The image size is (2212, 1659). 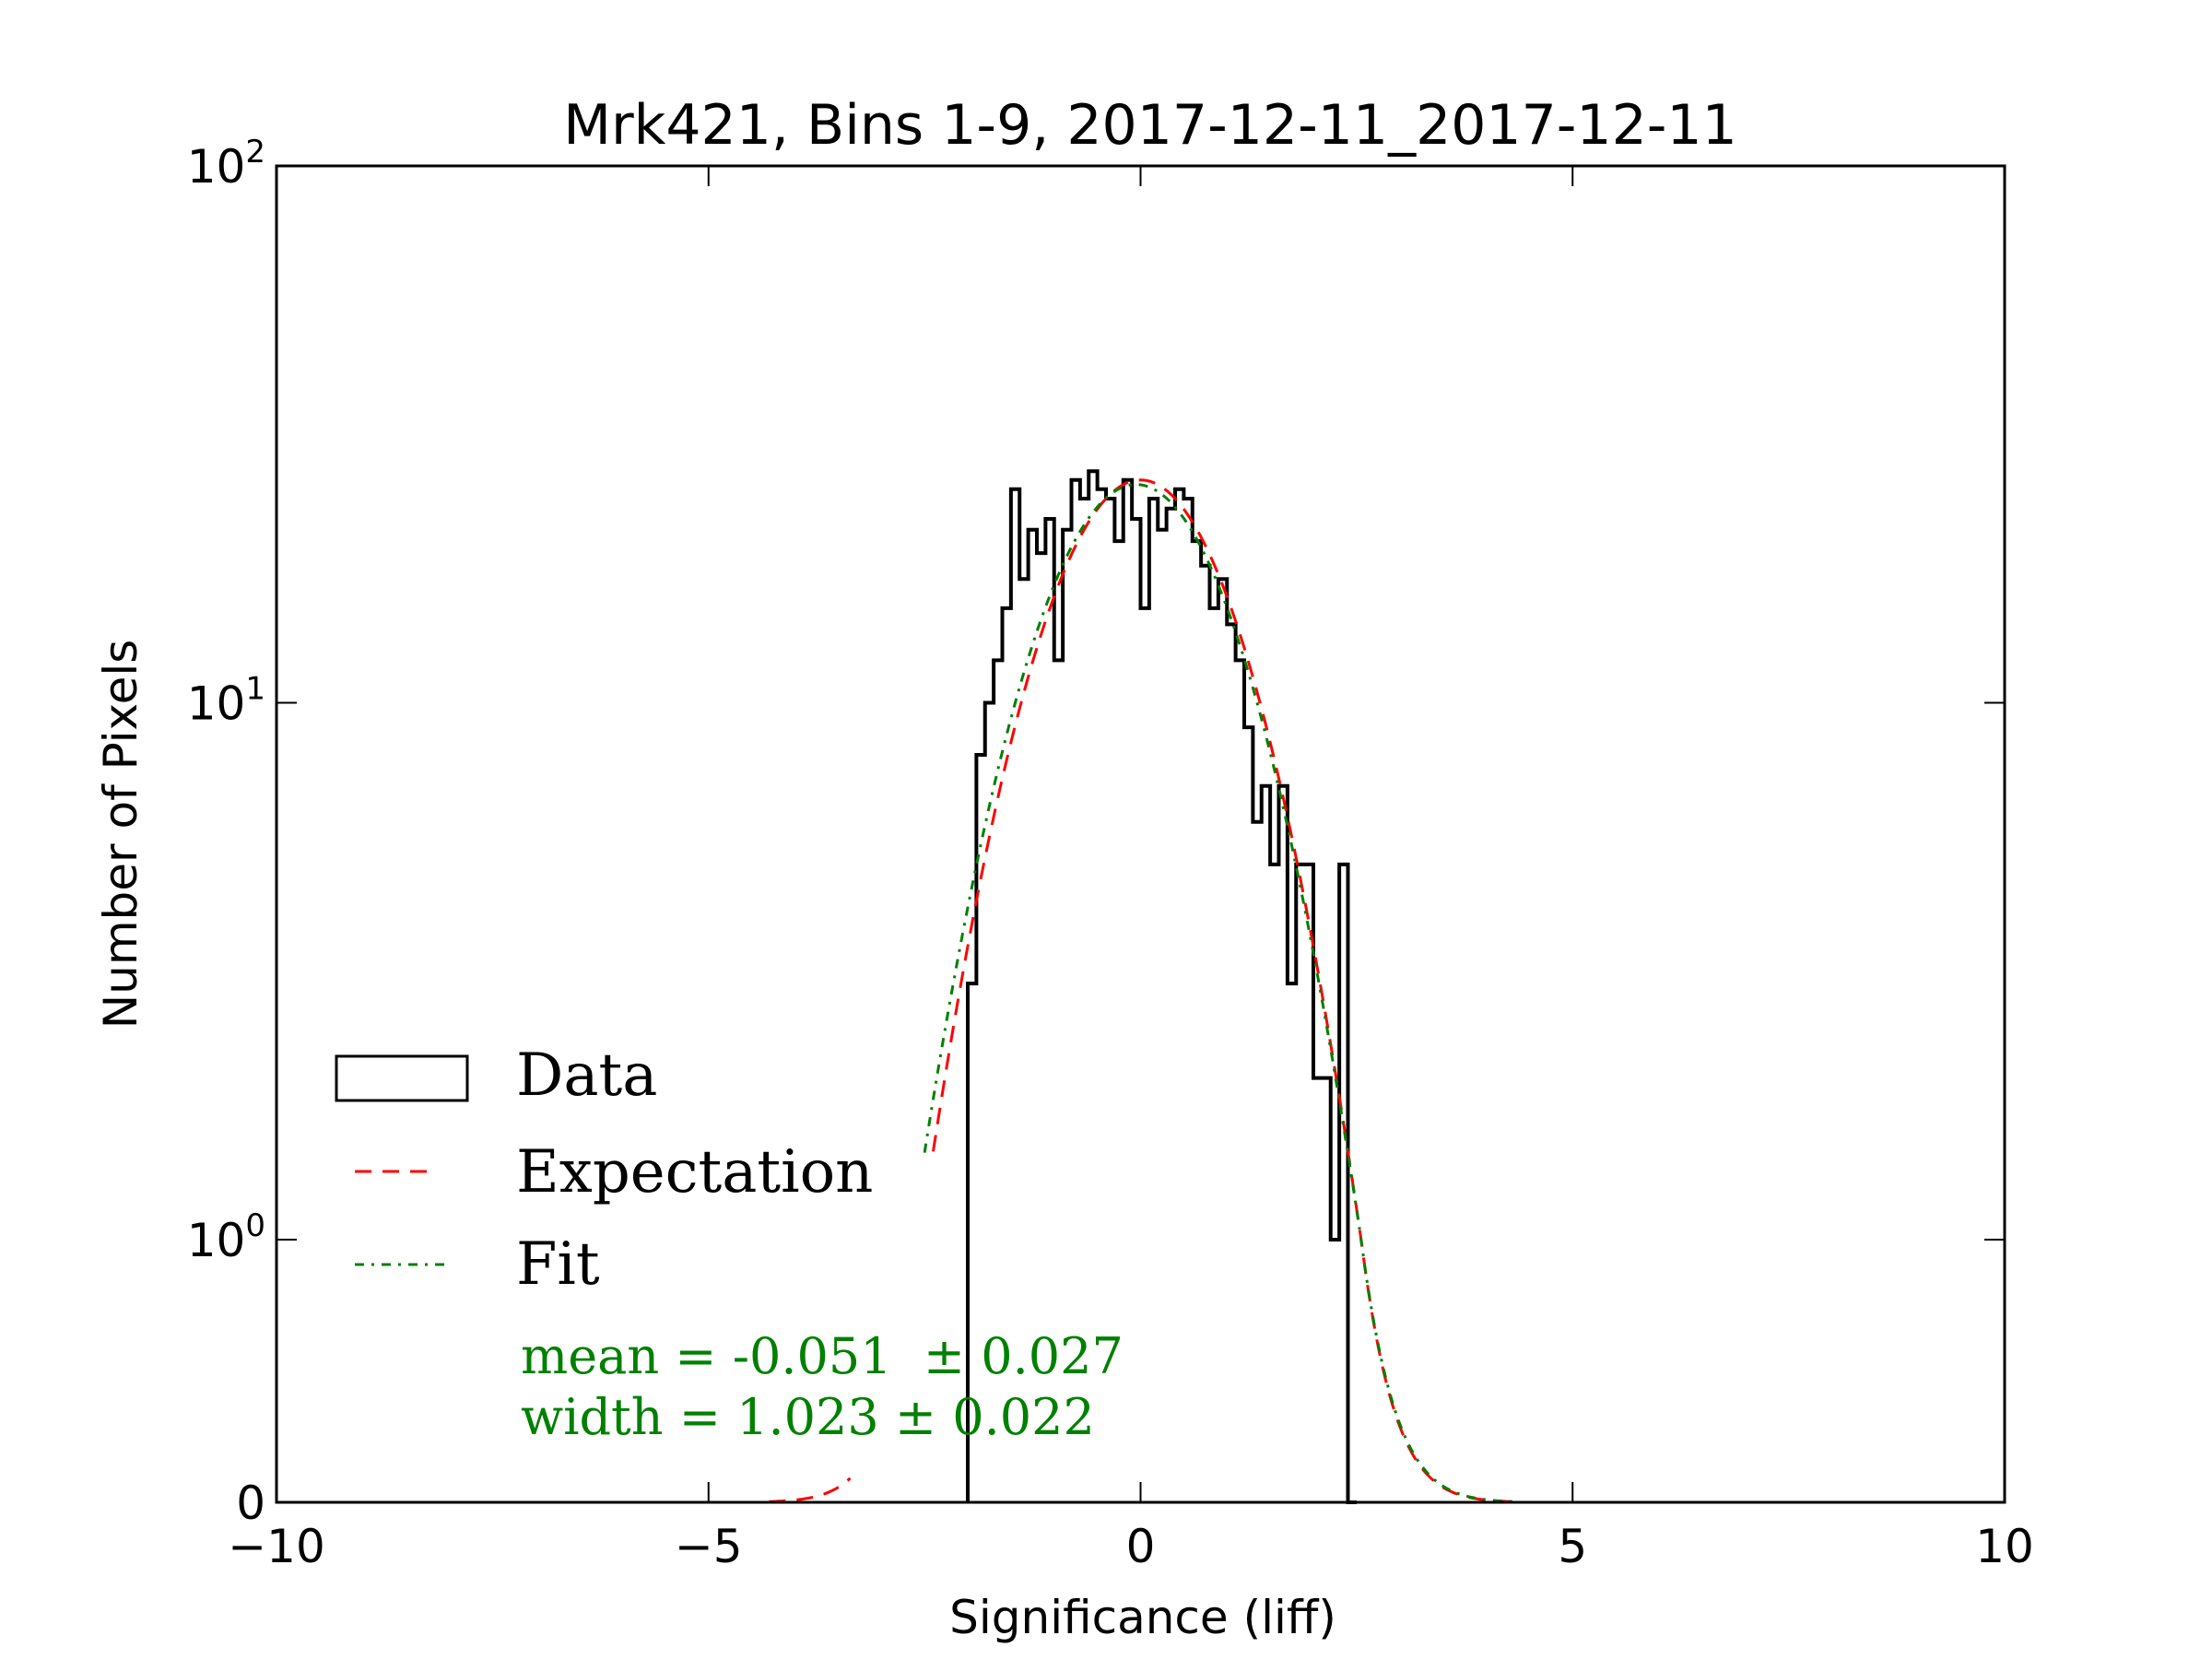 I want to click on y-tick-label: 10², so click(x=226, y=164).